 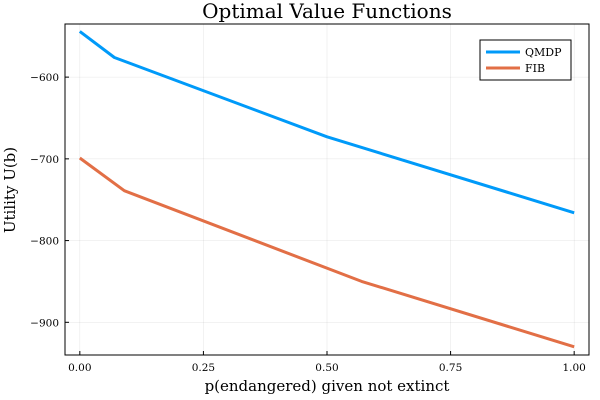 What do you see at coordinates (44, 78) in the screenshot?
I see `y-tick-label: −600` at bounding box center [44, 78].